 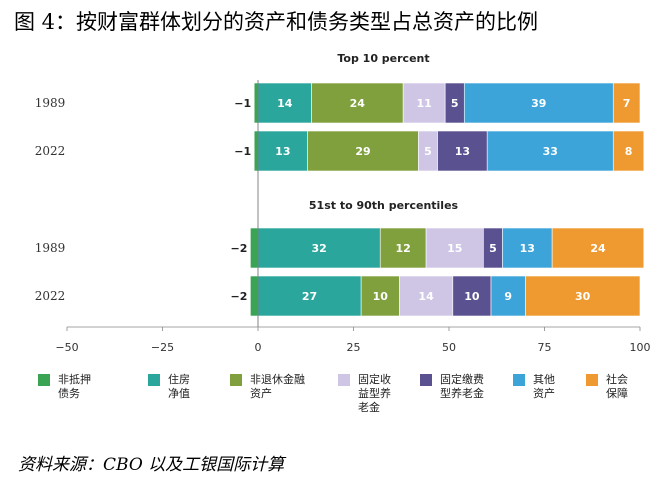 What do you see at coordinates (617, 386) in the screenshot?
I see `legend-label: 社会保障` at bounding box center [617, 386].